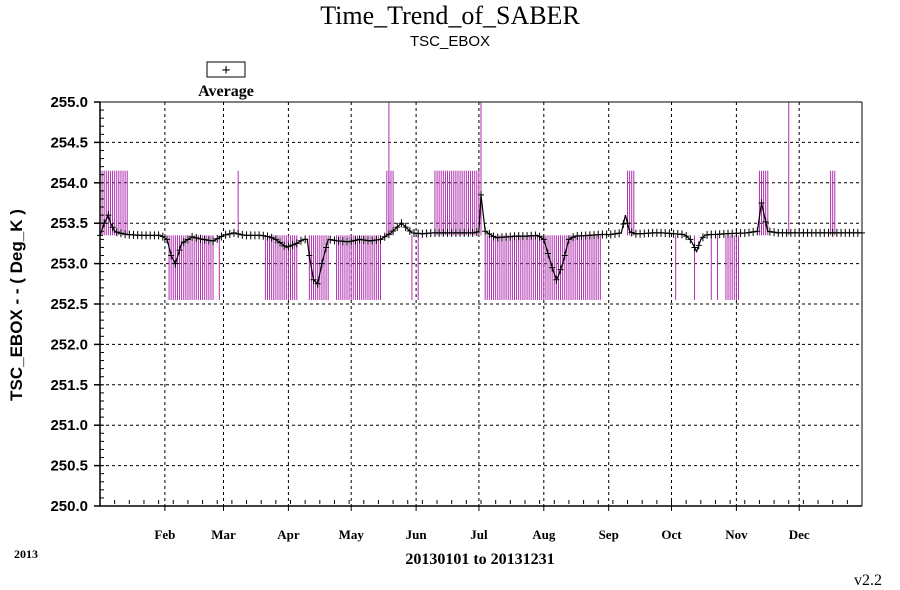 The width and height of the screenshot is (900, 590). I want to click on legend-symbol-box, so click(226, 69).